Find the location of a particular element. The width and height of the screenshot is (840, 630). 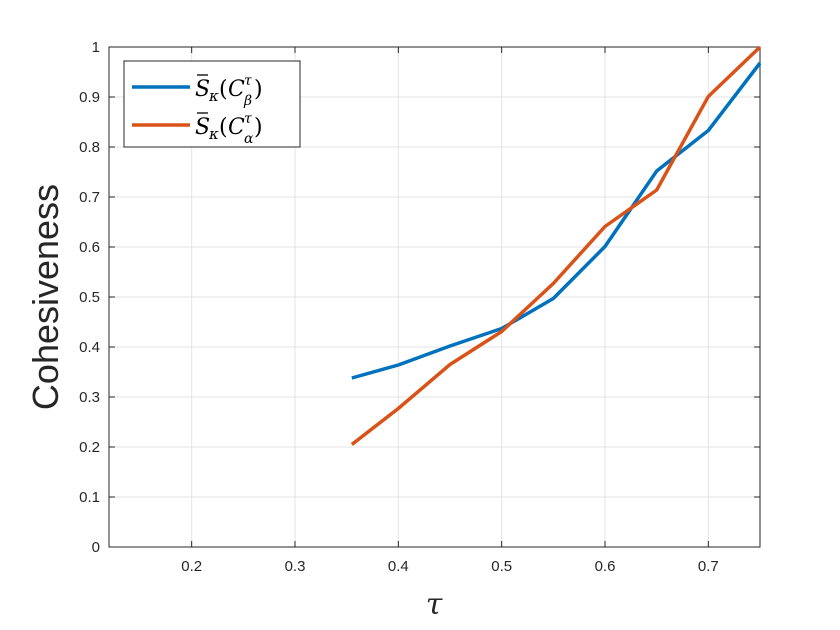

y-tick-label: 0.8 is located at coordinates (89, 147).